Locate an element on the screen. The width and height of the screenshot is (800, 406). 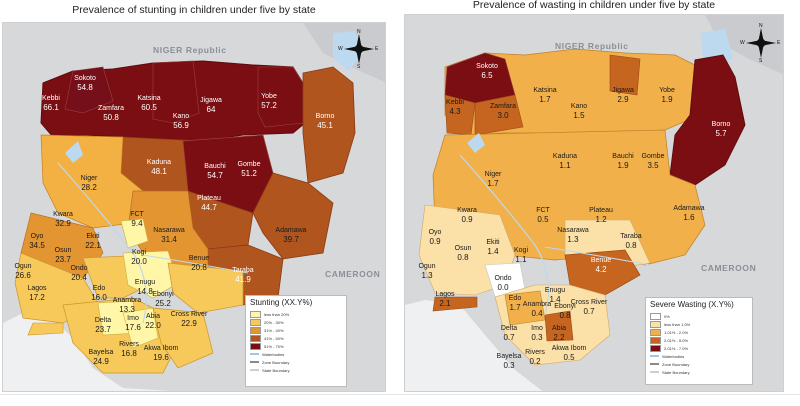
state-label: Nasarawa 31.4 is located at coordinates (169, 235).